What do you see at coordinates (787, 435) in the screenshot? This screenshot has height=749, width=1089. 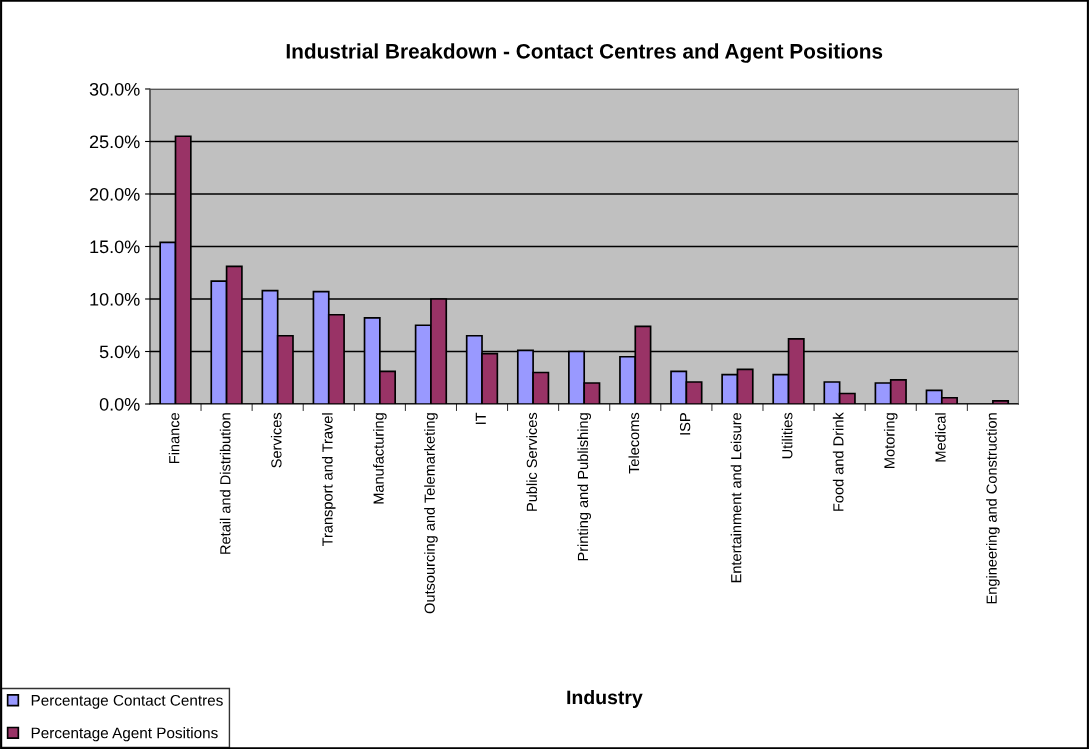 I see `x-tick-label: Utilities` at bounding box center [787, 435].